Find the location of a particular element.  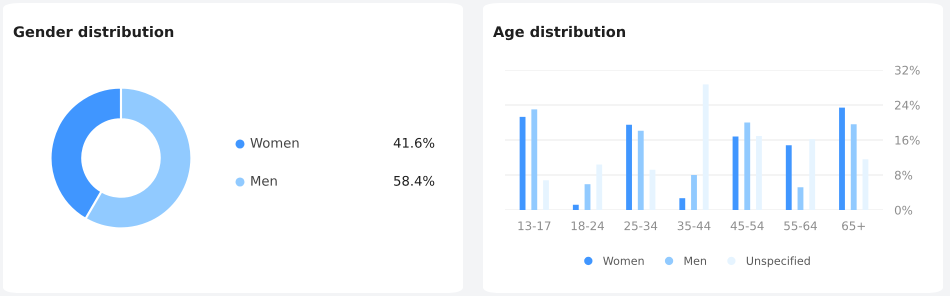

x-tick-label: 45-54 is located at coordinates (747, 225).